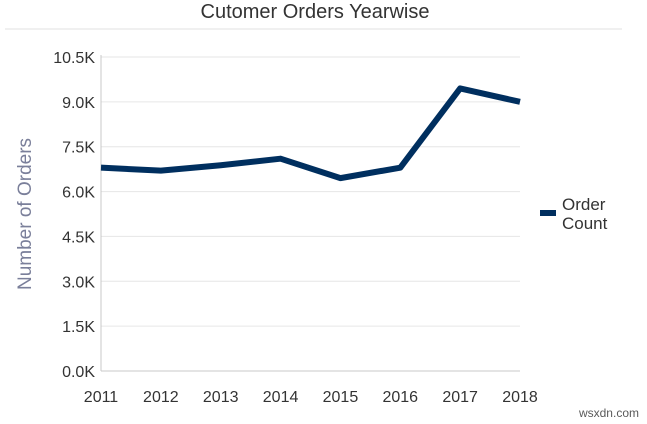 Image resolution: width=647 pixels, height=424 pixels. I want to click on x-tick-label: 2016, so click(400, 397).